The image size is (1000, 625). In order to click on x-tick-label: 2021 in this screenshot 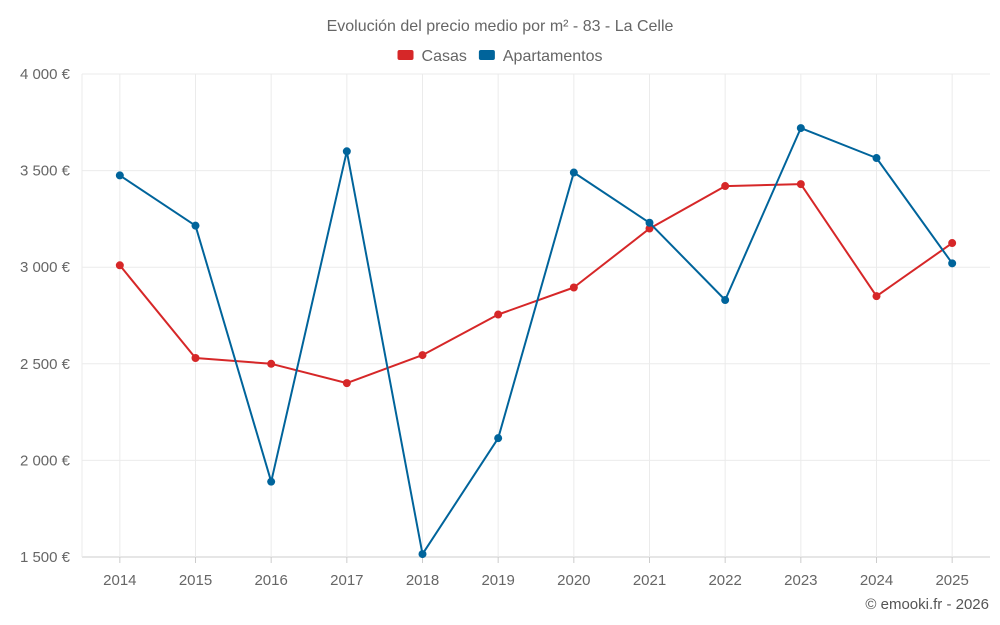, I will do `click(649, 580)`.